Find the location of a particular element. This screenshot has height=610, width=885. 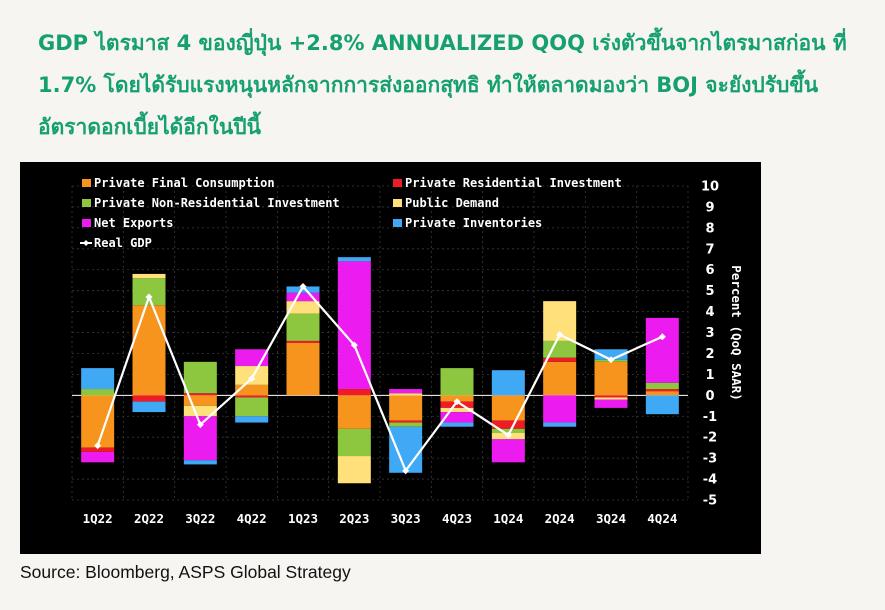

y-tick-label: 6 is located at coordinates (709, 270).